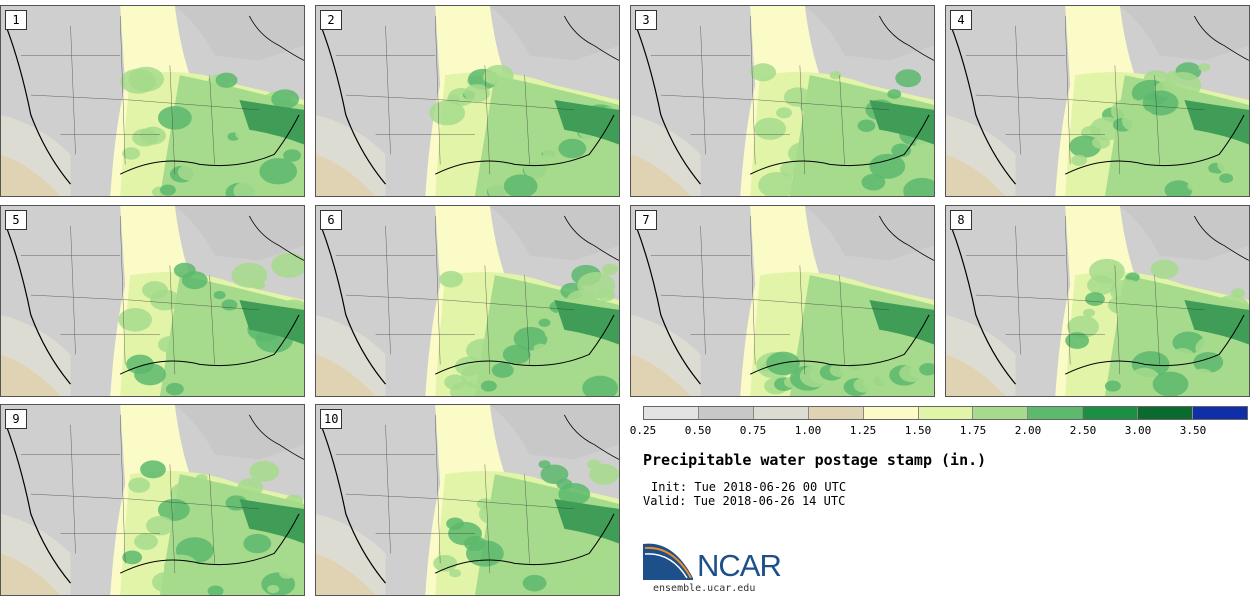 This screenshot has width=1260, height=597. Describe the element at coordinates (331, 20) in the screenshot. I see `member-number-label: 2` at that location.